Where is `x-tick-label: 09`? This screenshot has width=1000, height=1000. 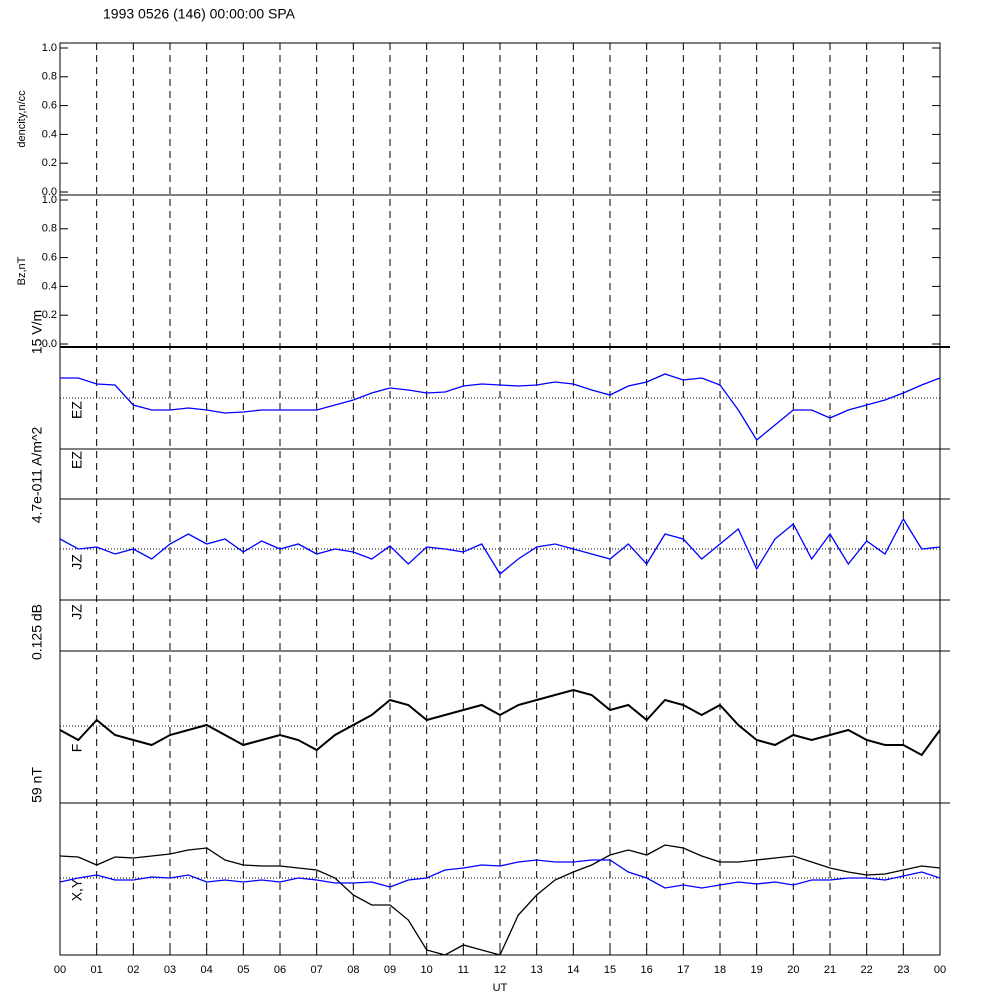 x-tick-label: 09 is located at coordinates (390, 970).